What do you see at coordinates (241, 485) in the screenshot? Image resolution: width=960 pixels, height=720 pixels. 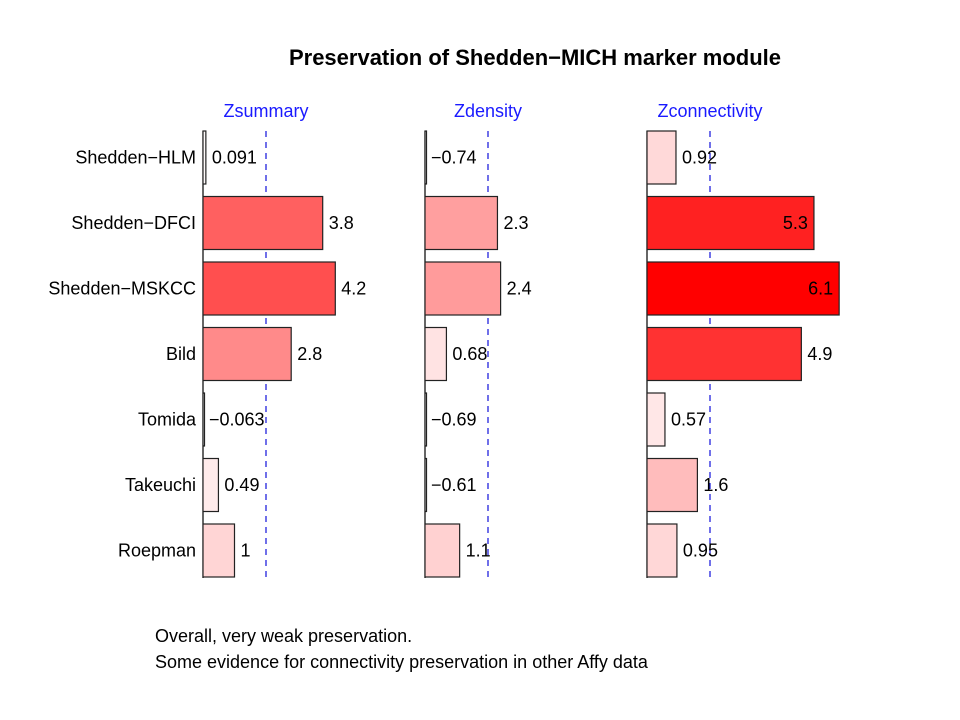 I see `value-label-zsummary-takeuchi: 0.49` at bounding box center [241, 485].